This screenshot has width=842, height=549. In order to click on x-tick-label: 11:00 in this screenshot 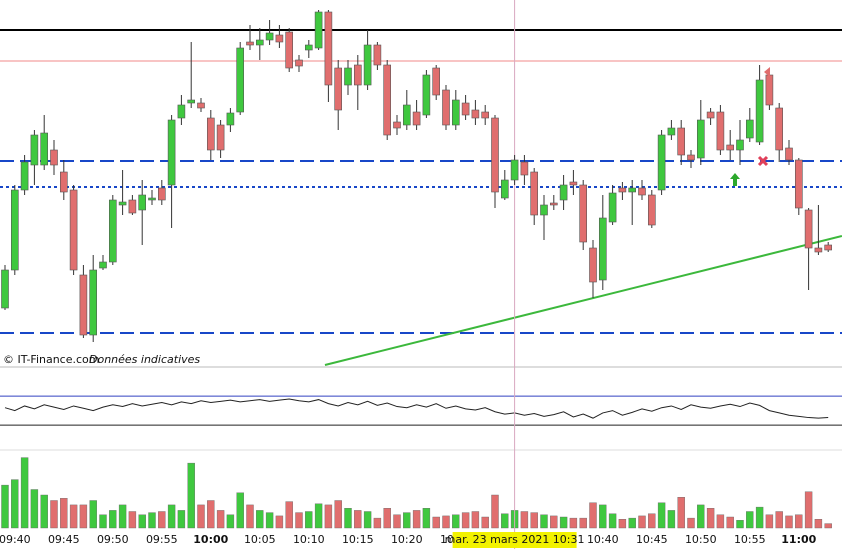, I will do `click(798, 539)`.